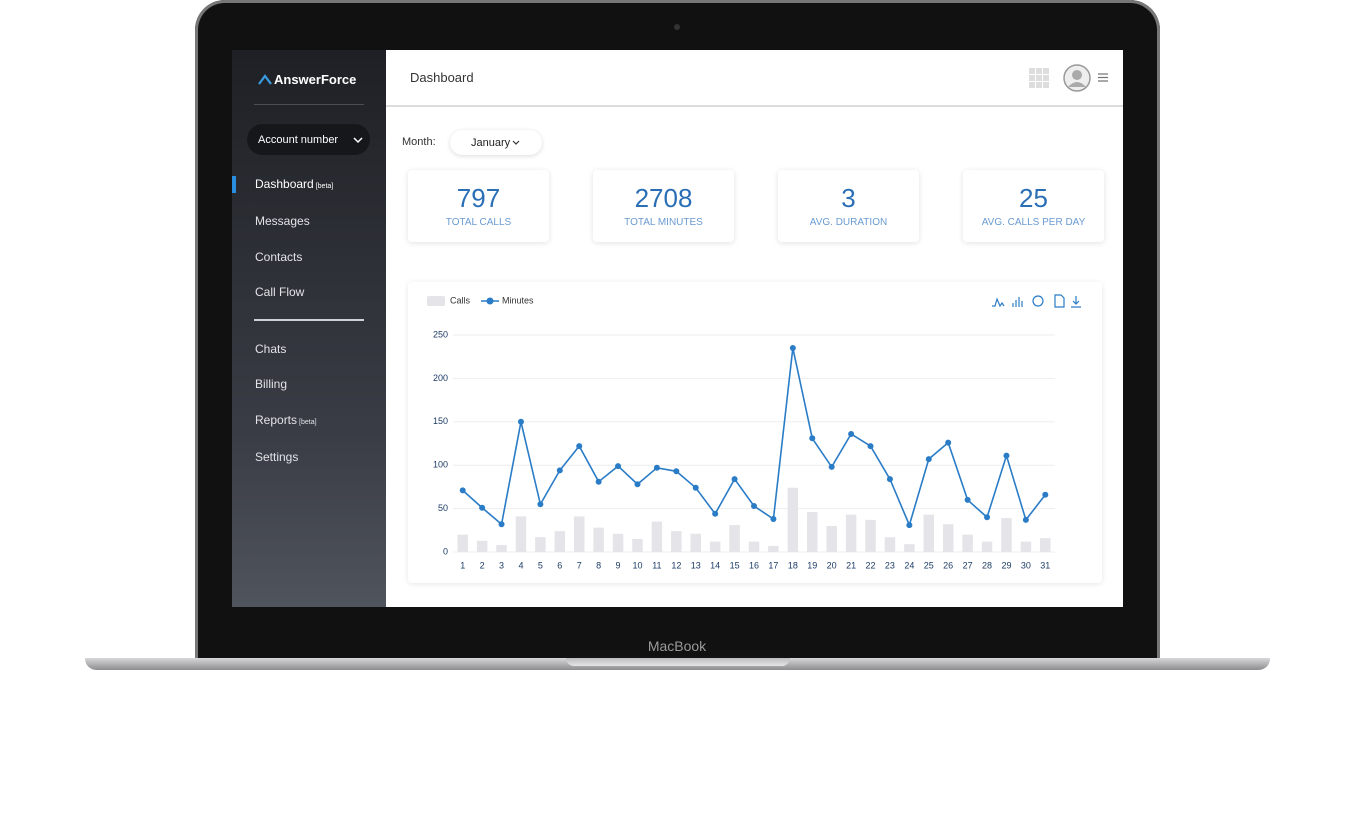 Image resolution: width=1366 pixels, height=814 pixels. What do you see at coordinates (443, 508) in the screenshot?
I see `y-tick-label: 50` at bounding box center [443, 508].